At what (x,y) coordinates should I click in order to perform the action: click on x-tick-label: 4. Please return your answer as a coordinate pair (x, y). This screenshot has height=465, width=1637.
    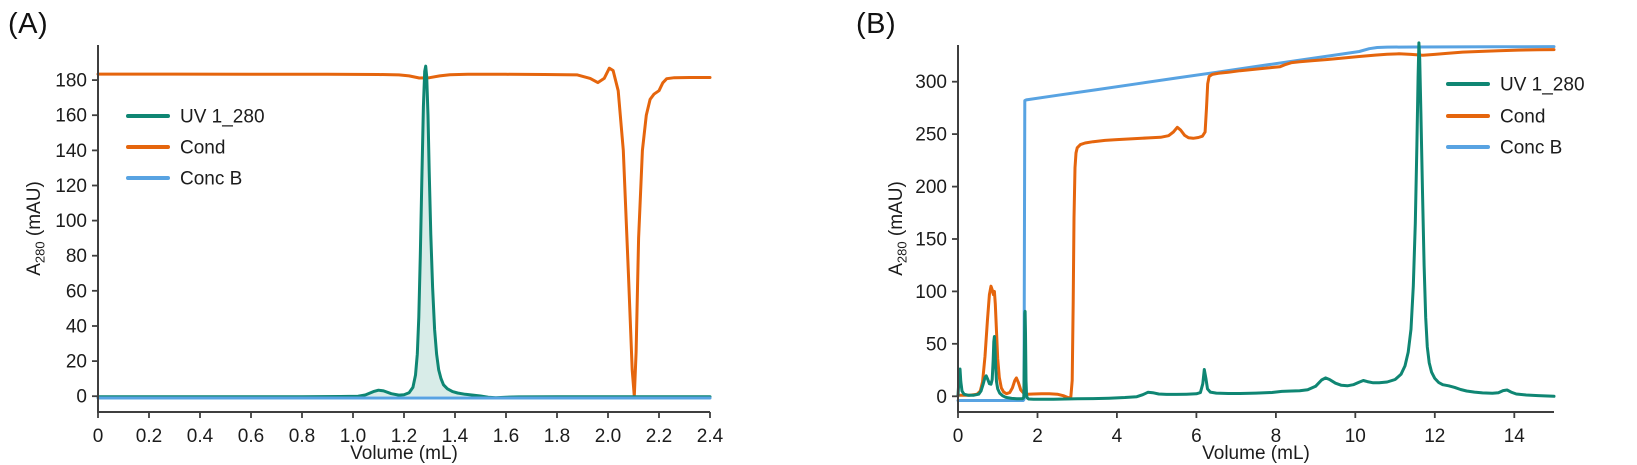
    Looking at the image, I should click on (1117, 436).